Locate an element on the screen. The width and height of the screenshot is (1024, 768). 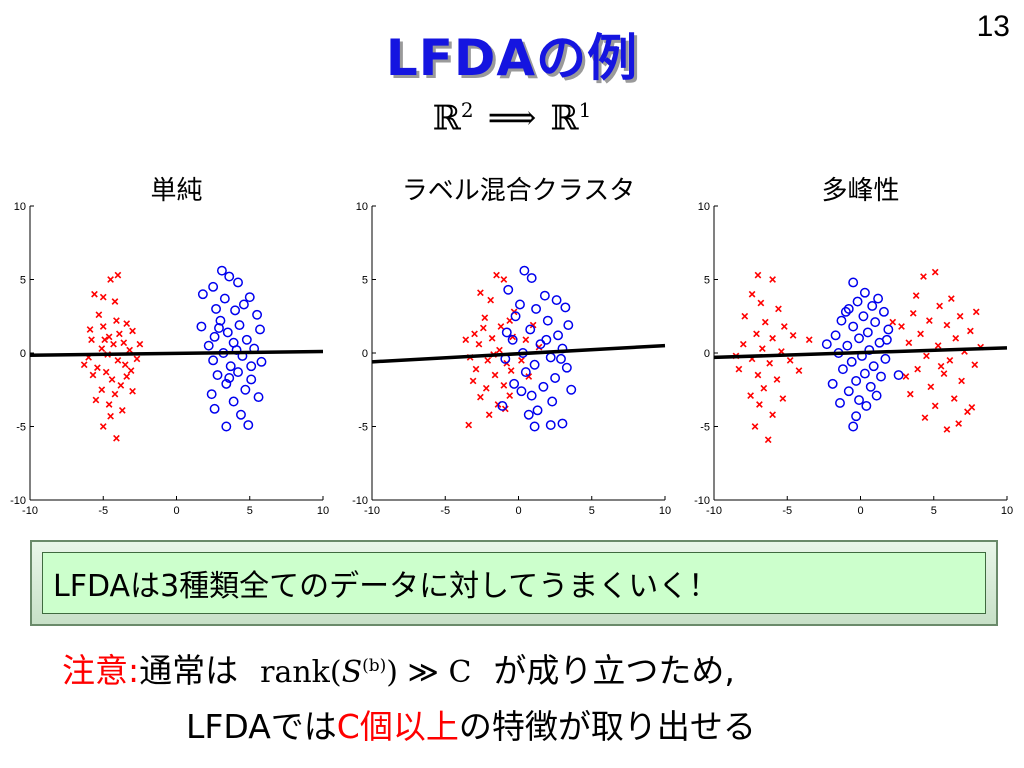
rank-formula-sup: (b) is located at coordinates (374, 666).